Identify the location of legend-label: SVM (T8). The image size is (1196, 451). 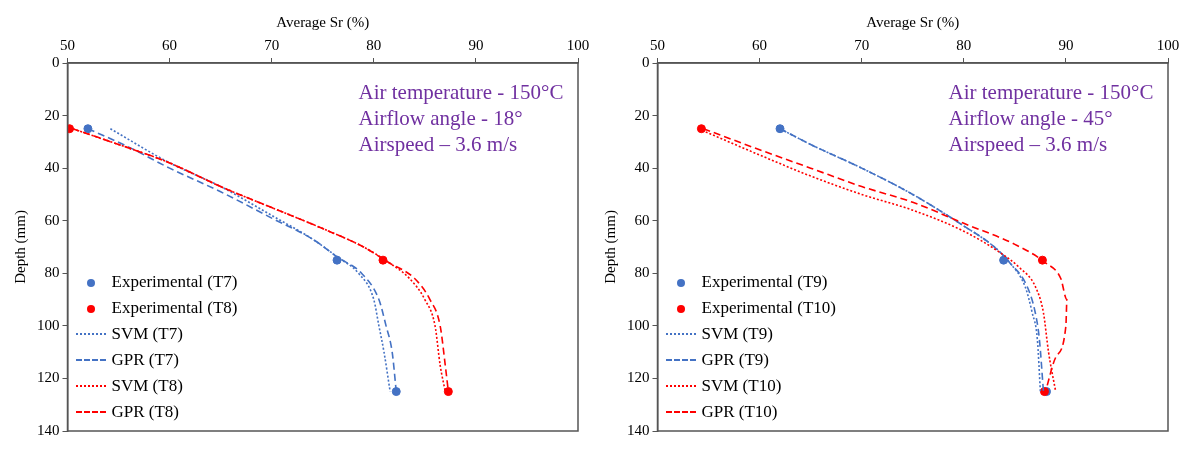
(147, 386).